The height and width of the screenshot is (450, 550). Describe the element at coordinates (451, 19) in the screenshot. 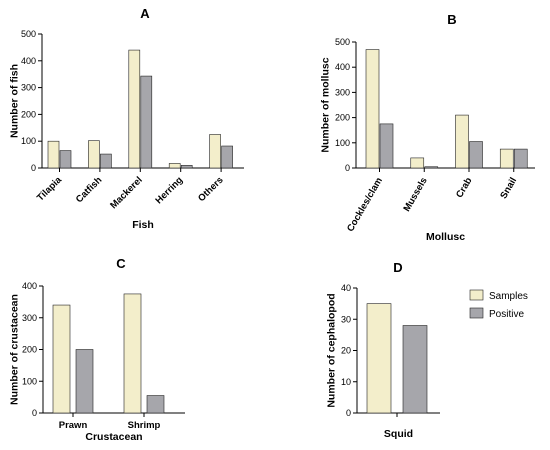

I see `panel-title: B` at that location.